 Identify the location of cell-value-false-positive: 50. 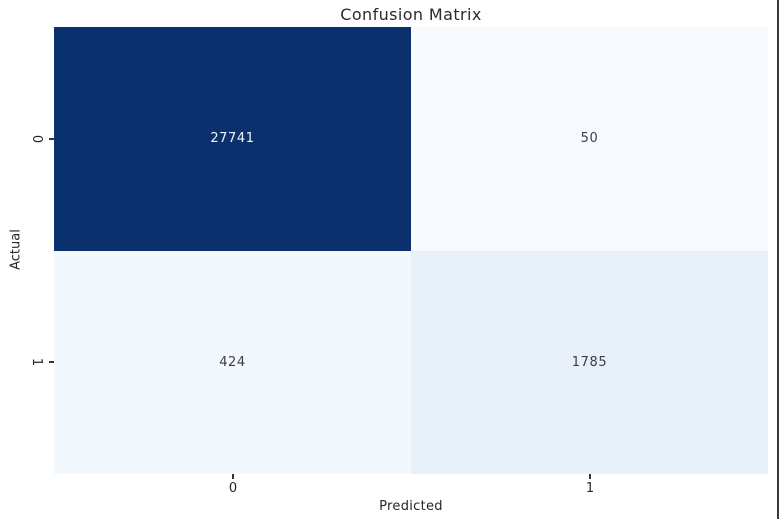
(589, 139).